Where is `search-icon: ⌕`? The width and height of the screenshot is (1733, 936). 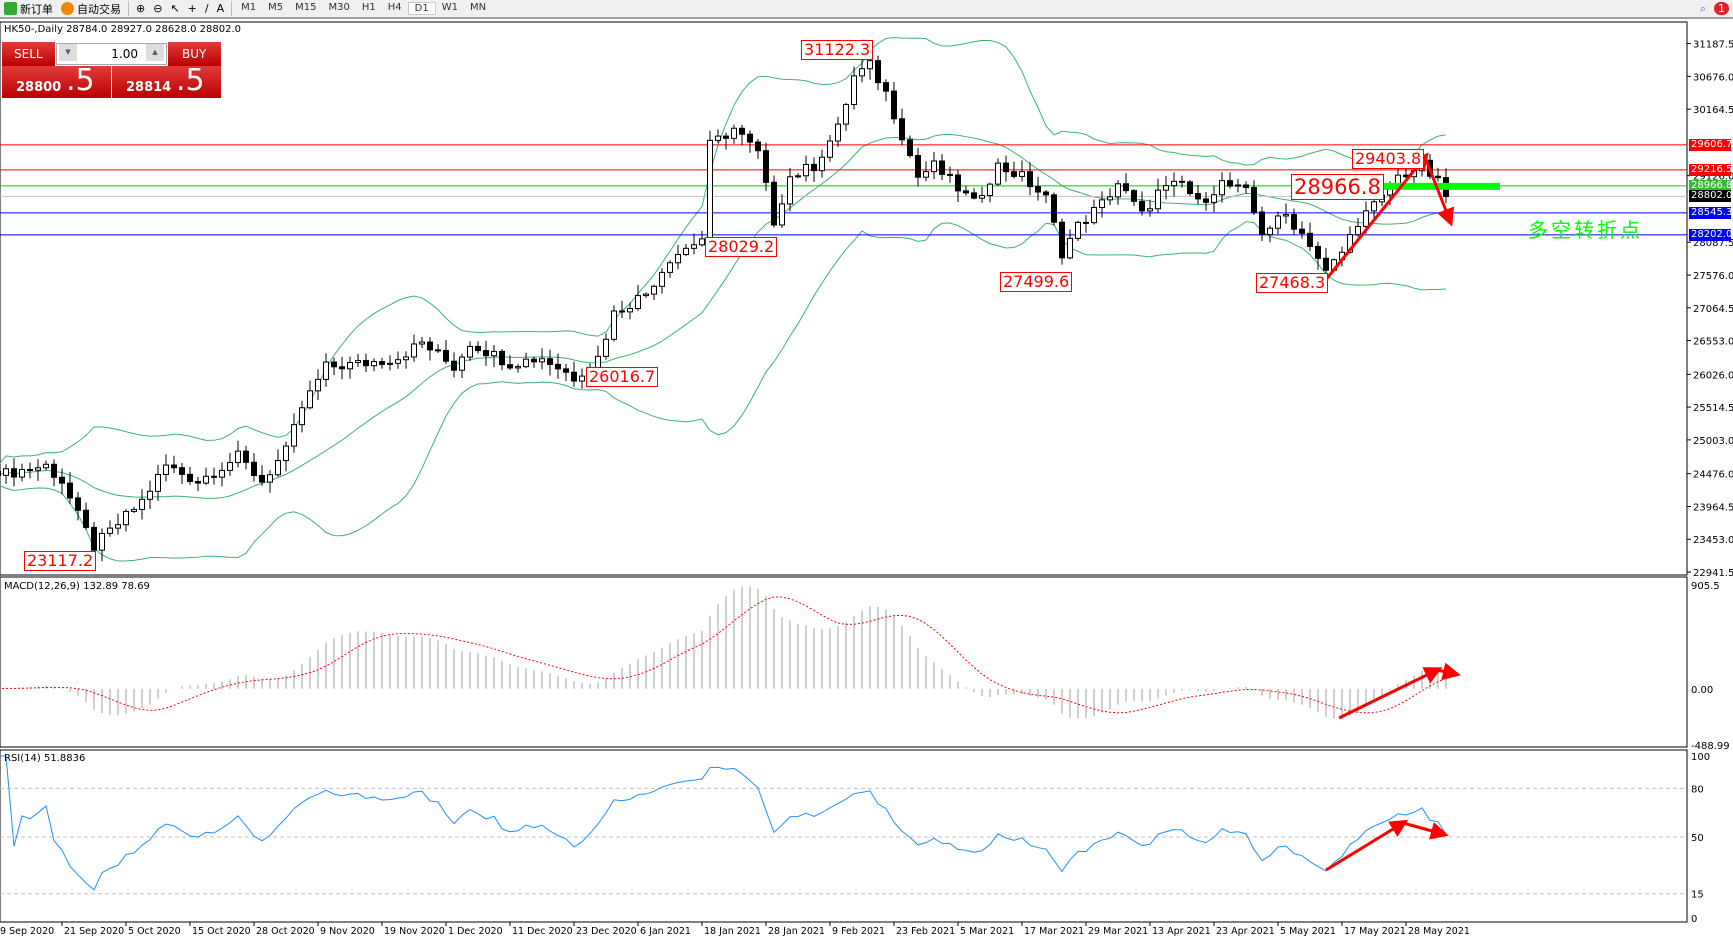
search-icon: ⌕ is located at coordinates (1702, 8).